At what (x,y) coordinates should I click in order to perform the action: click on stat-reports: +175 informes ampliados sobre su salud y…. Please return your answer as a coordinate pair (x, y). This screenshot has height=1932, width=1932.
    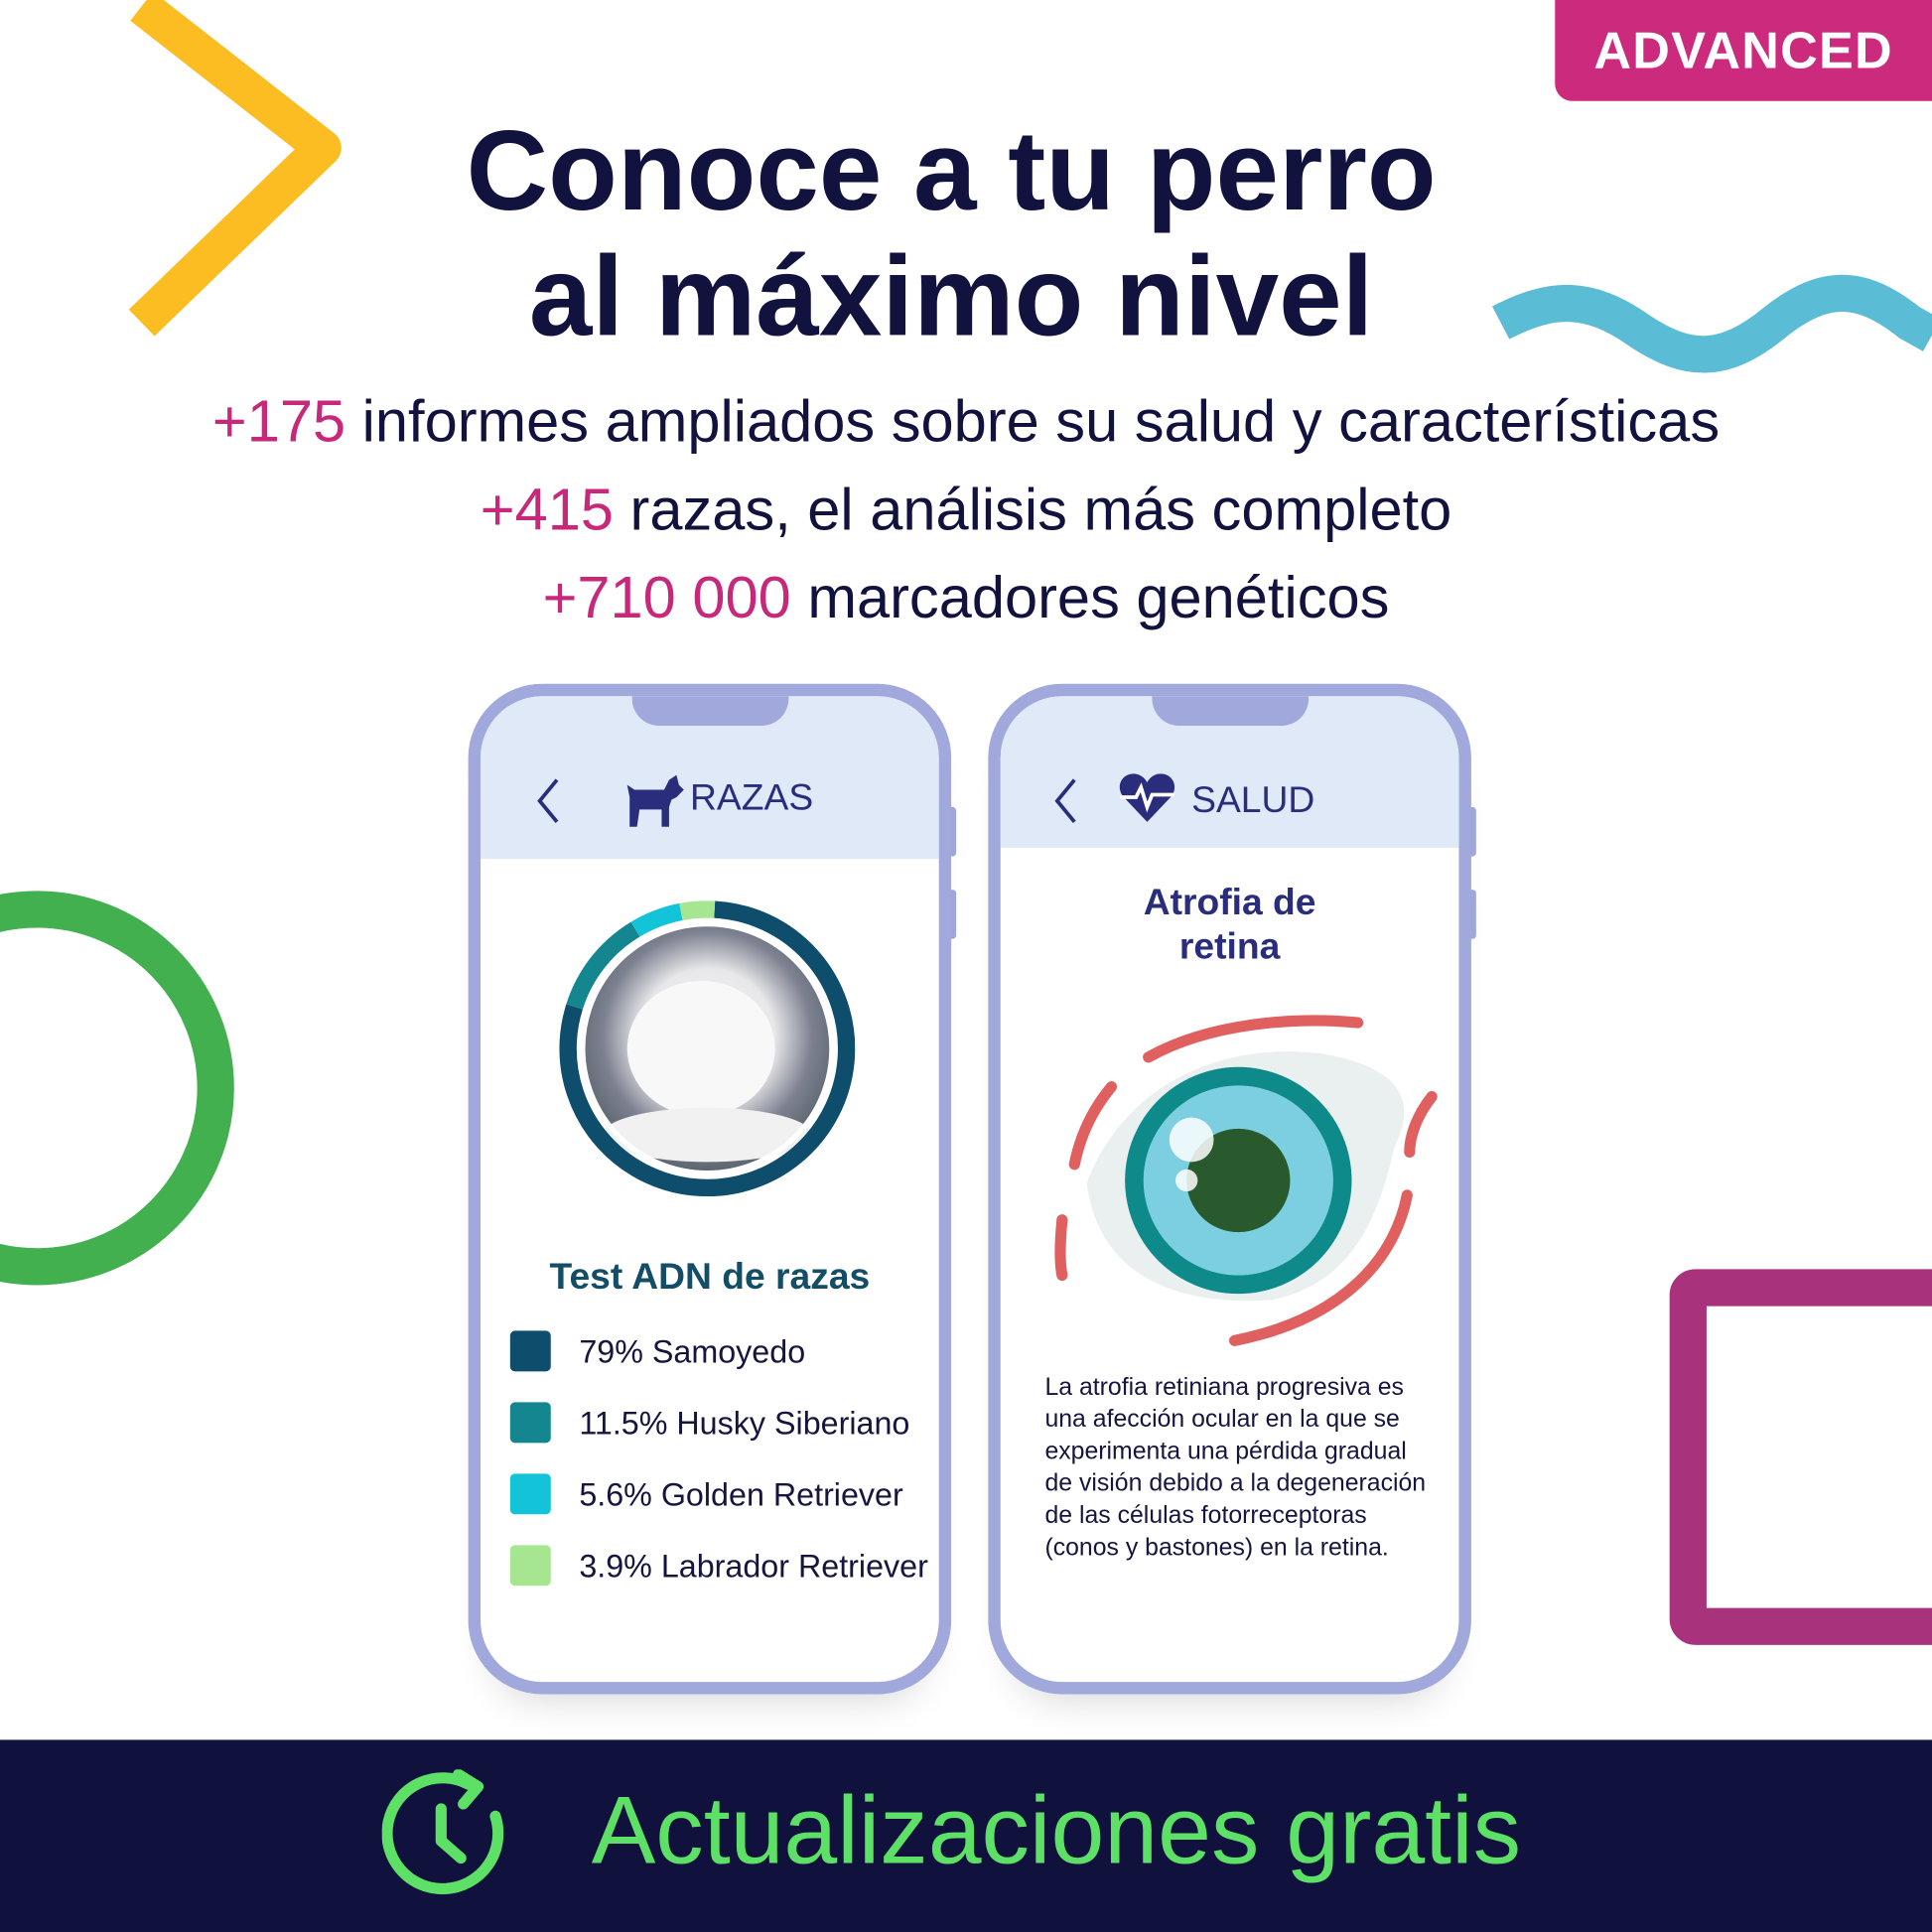
    Looking at the image, I should click on (966, 422).